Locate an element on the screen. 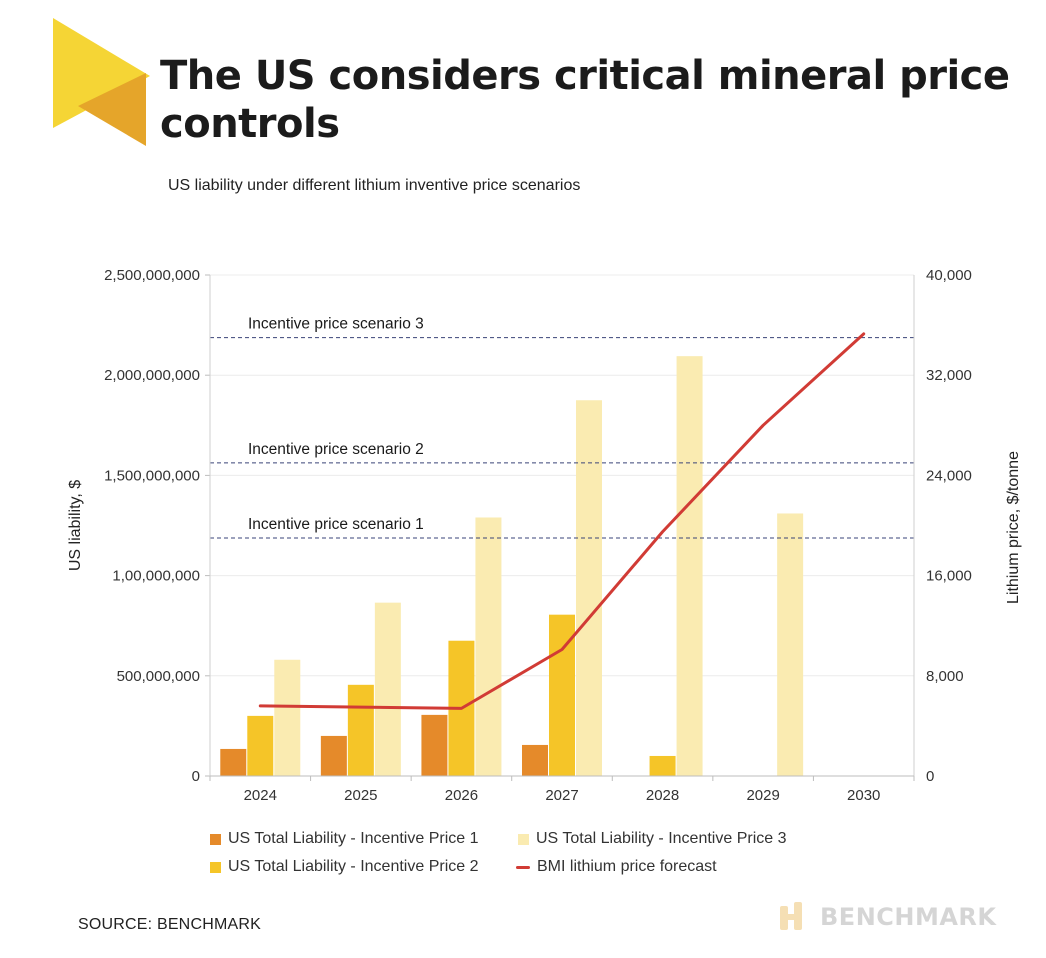 The width and height of the screenshot is (1046, 958). y-right-tick-label: 32,000 is located at coordinates (949, 375).